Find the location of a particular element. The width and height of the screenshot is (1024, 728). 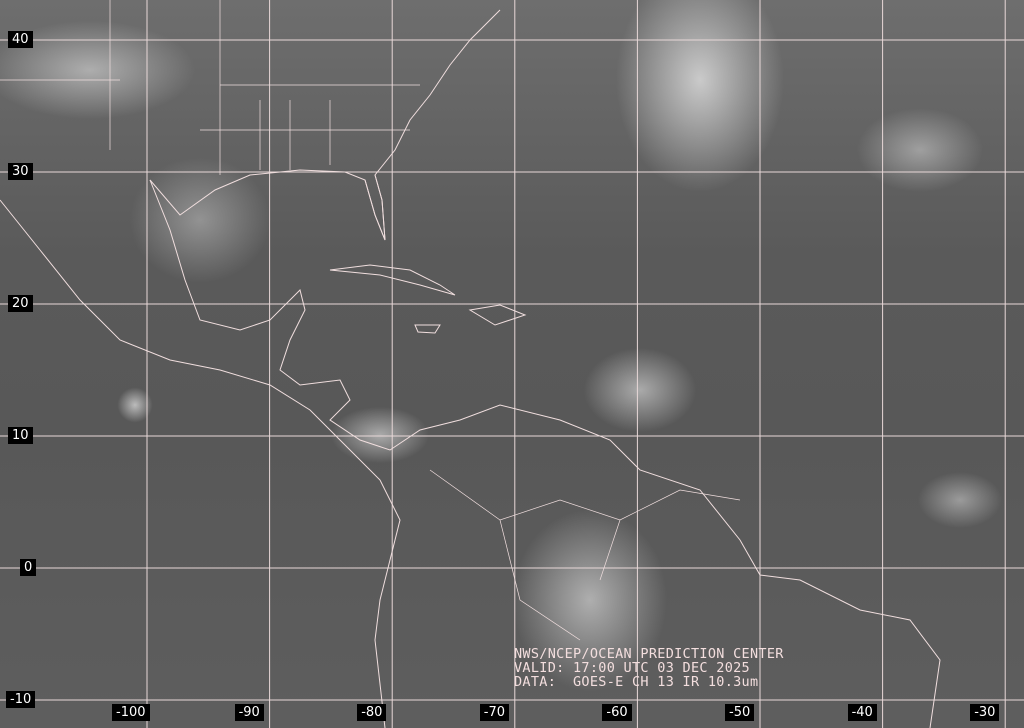

cuba is located at coordinates (392, 280).